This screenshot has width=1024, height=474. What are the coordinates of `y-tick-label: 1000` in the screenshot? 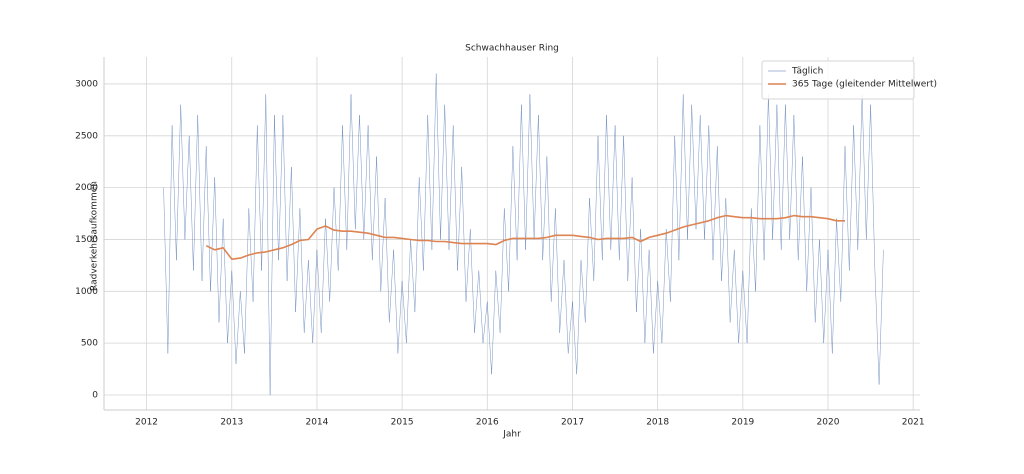 It's located at (86, 292).